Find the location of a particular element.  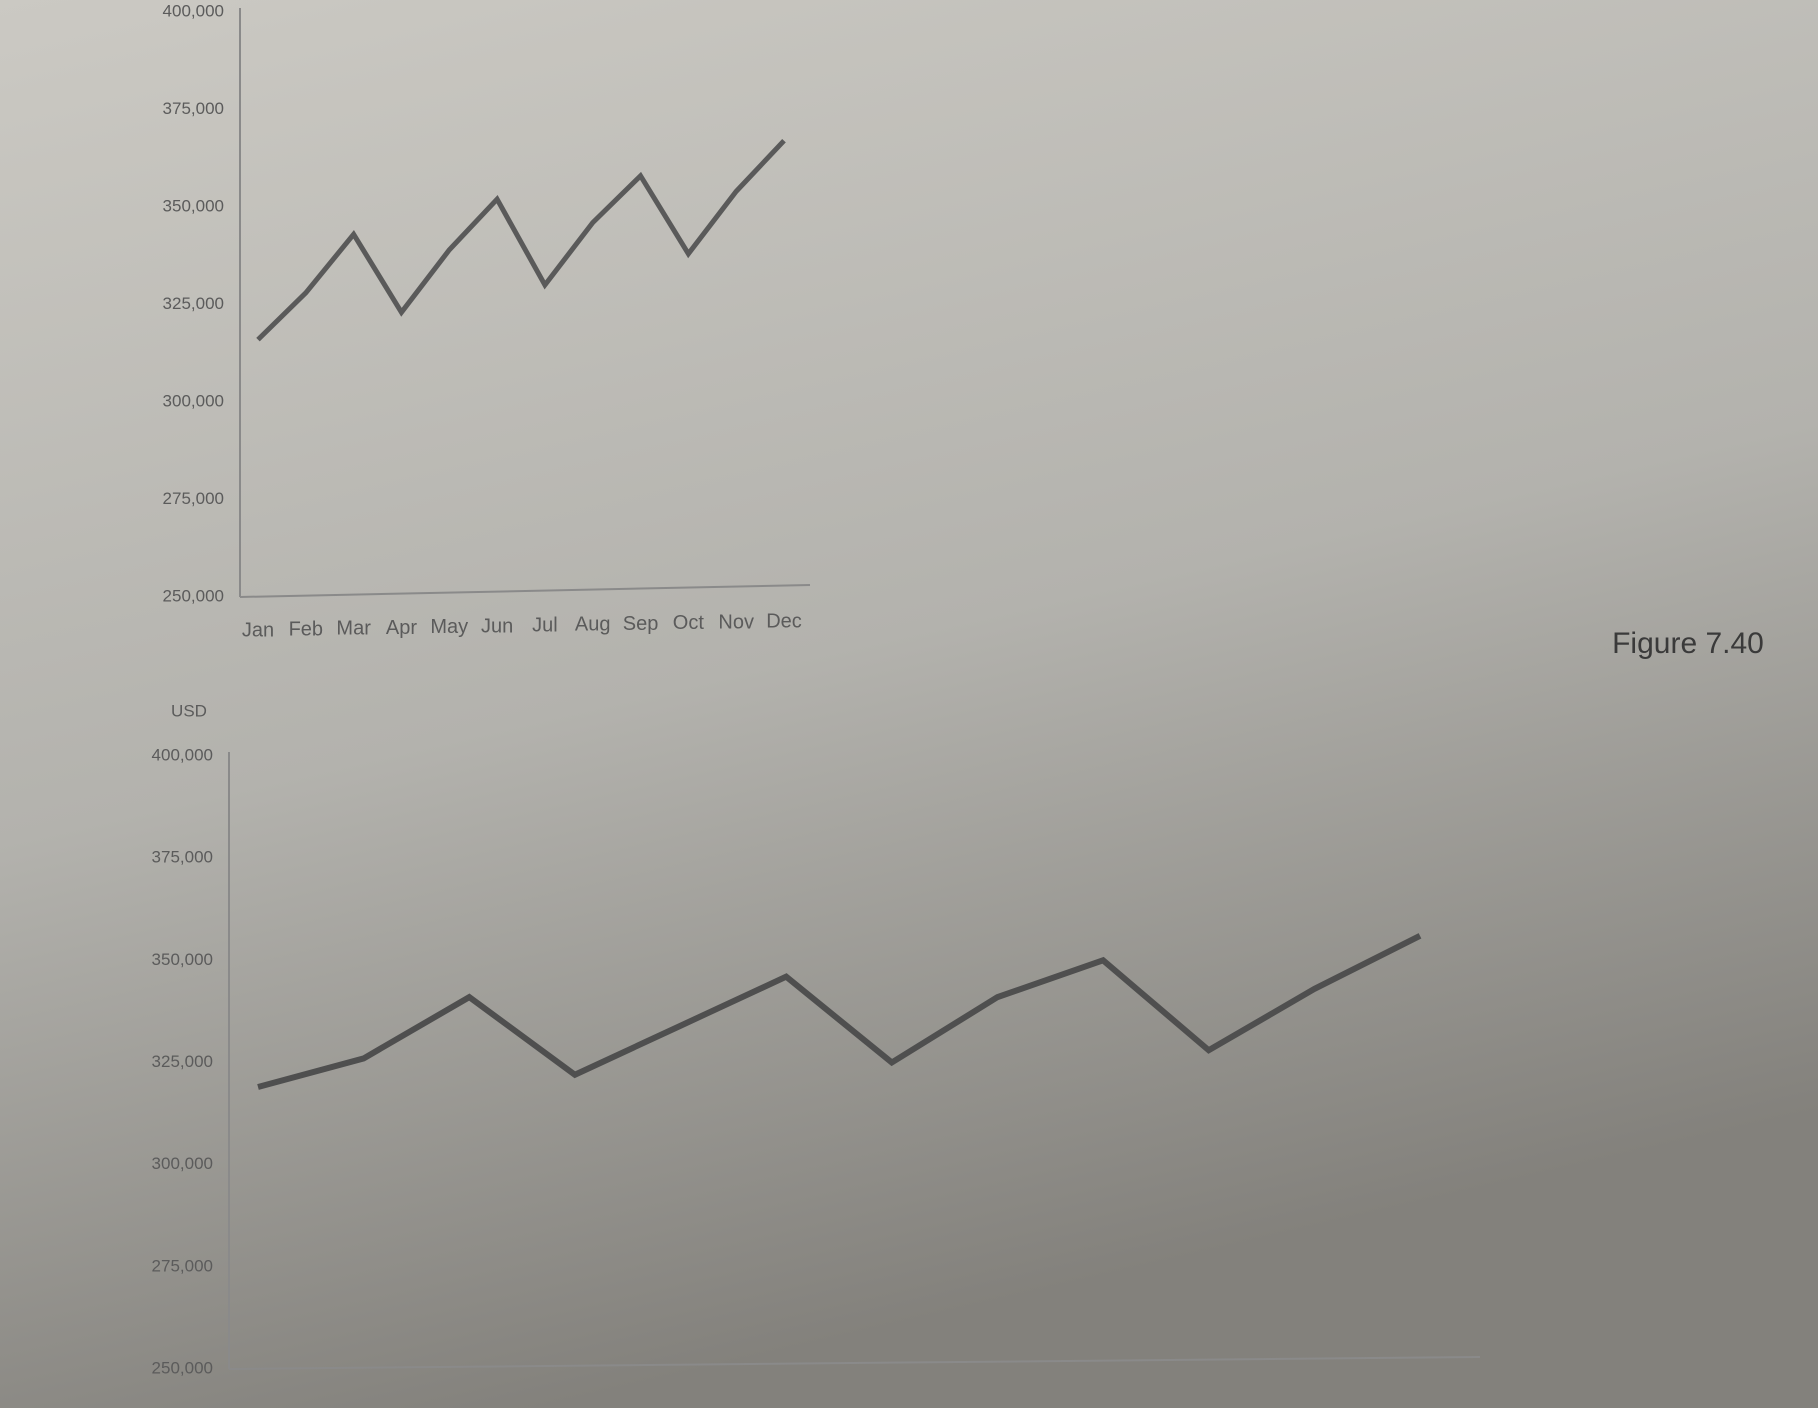

figure-label: Figure 7.40 is located at coordinates (1688, 643).